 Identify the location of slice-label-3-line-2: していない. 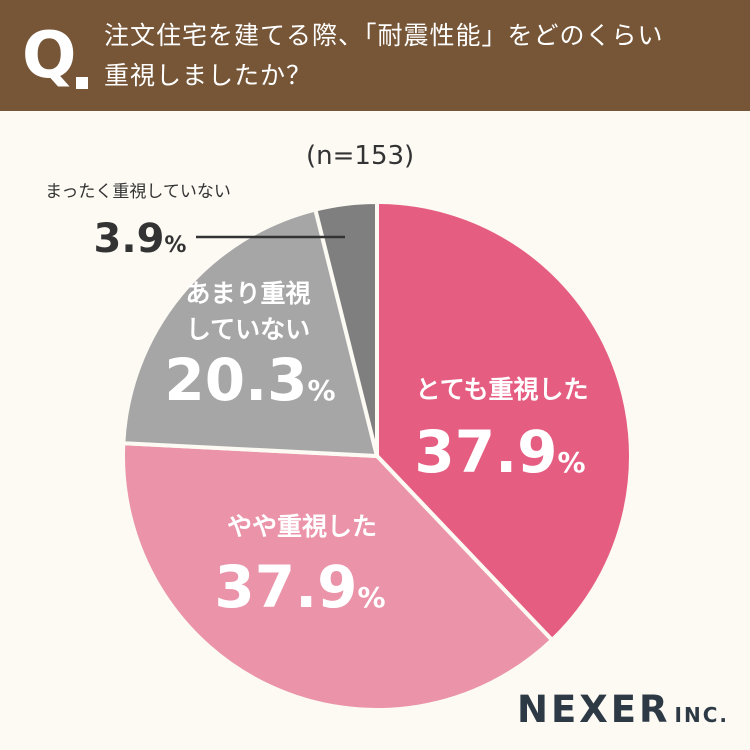
(248, 329).